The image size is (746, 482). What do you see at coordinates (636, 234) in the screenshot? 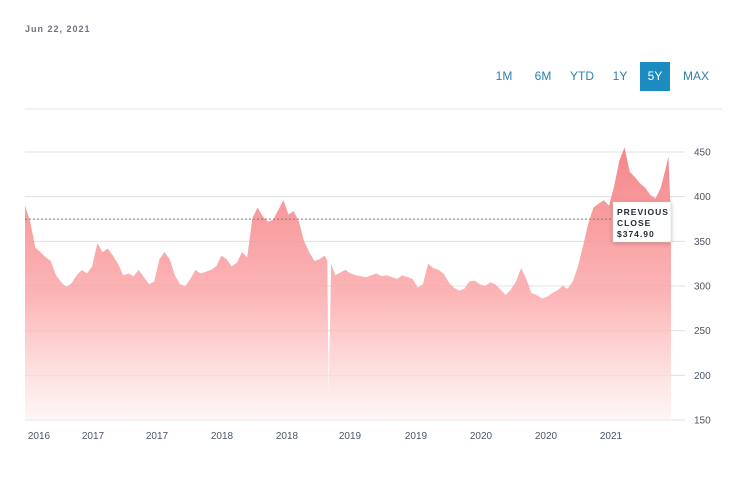
I see `tooltip-value: $374.90` at bounding box center [636, 234].